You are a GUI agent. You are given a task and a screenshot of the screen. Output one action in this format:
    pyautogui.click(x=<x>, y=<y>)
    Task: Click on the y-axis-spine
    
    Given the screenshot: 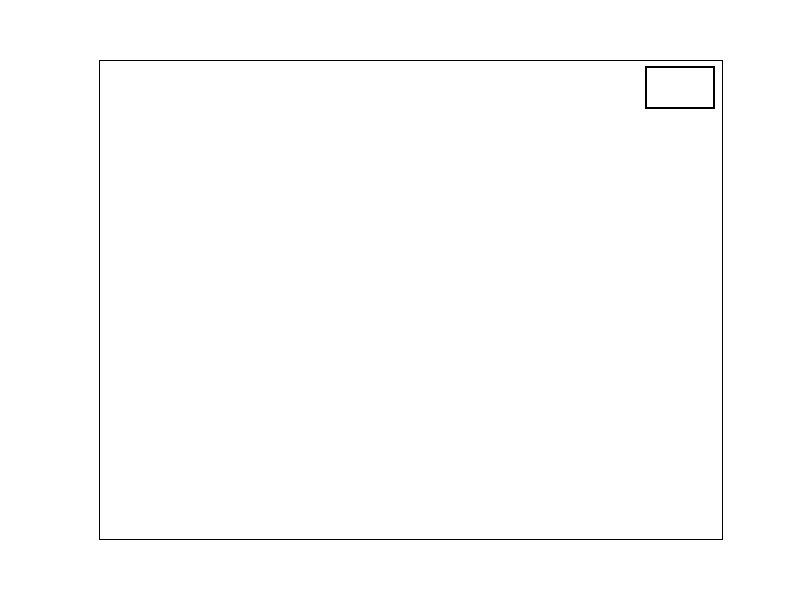 What is the action you would take?
    pyautogui.click(x=99, y=300)
    